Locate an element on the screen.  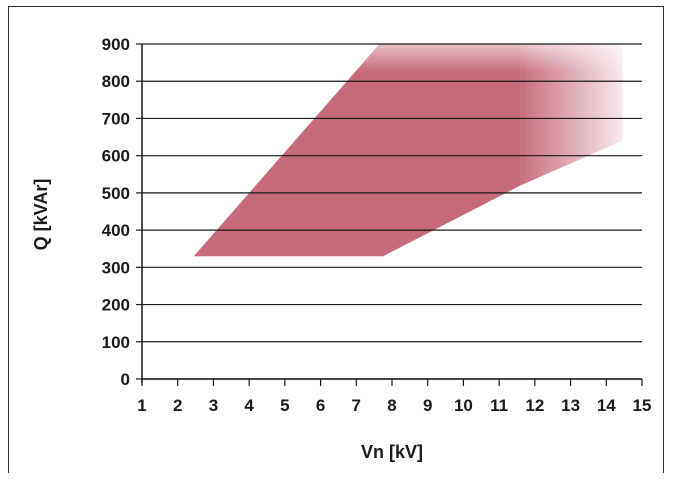
y-tick-label: 500 is located at coordinates (116, 193).